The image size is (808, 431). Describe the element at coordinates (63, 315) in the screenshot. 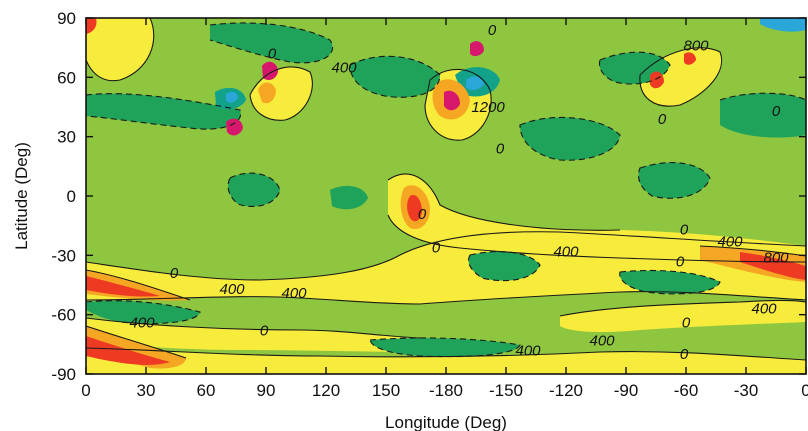

I see `y-tick-label: -60` at that location.